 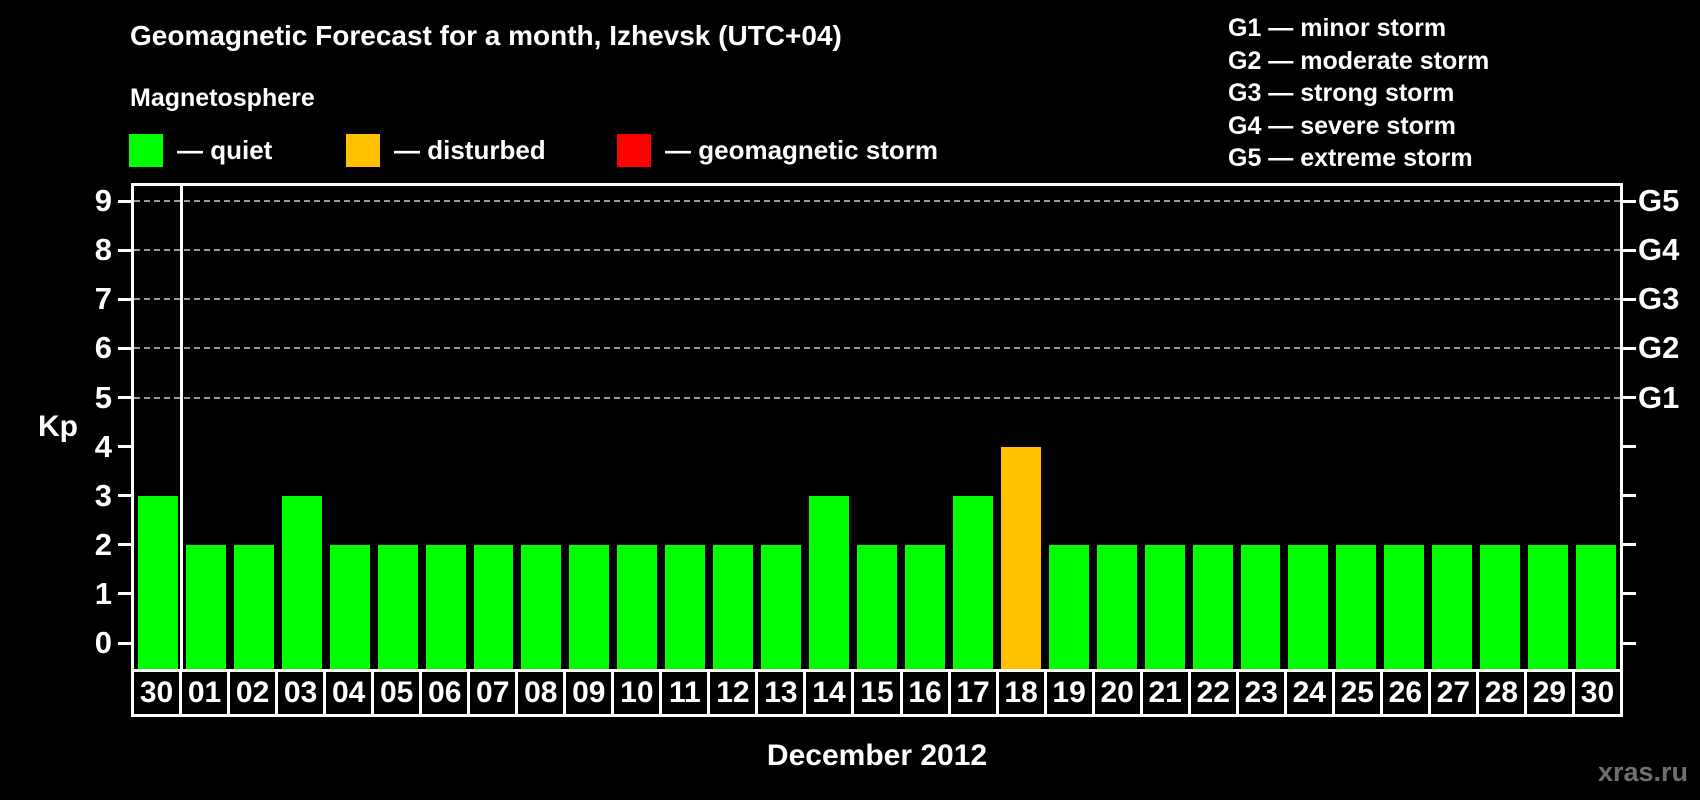 I want to click on gridline-kp9, so click(x=877, y=201).